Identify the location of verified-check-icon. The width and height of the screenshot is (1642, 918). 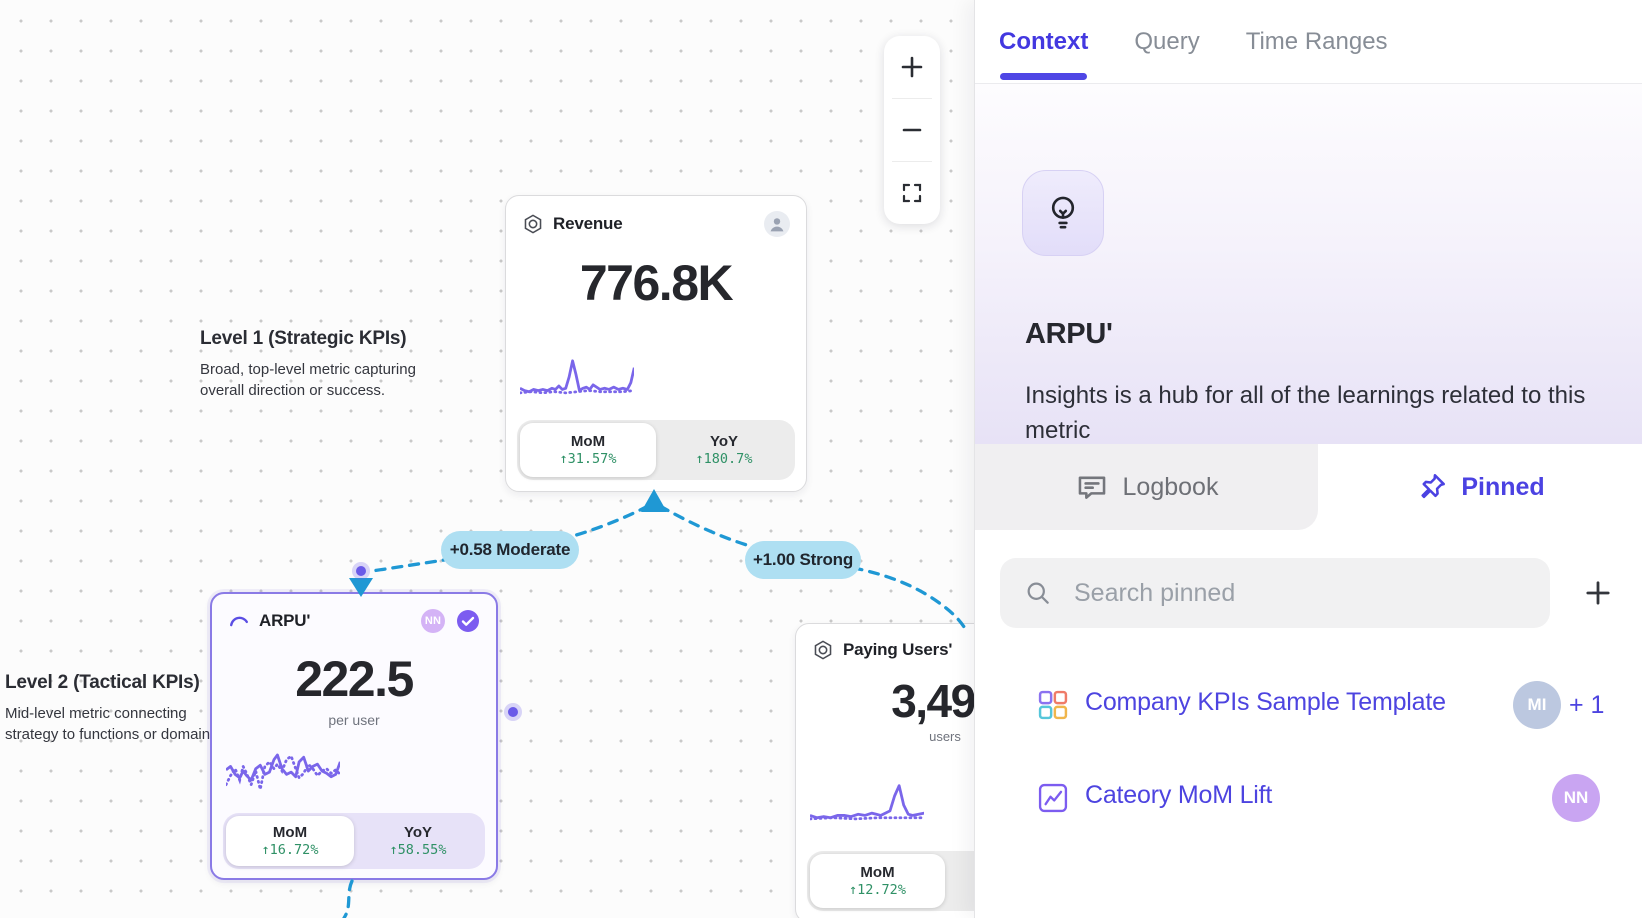
(468, 621).